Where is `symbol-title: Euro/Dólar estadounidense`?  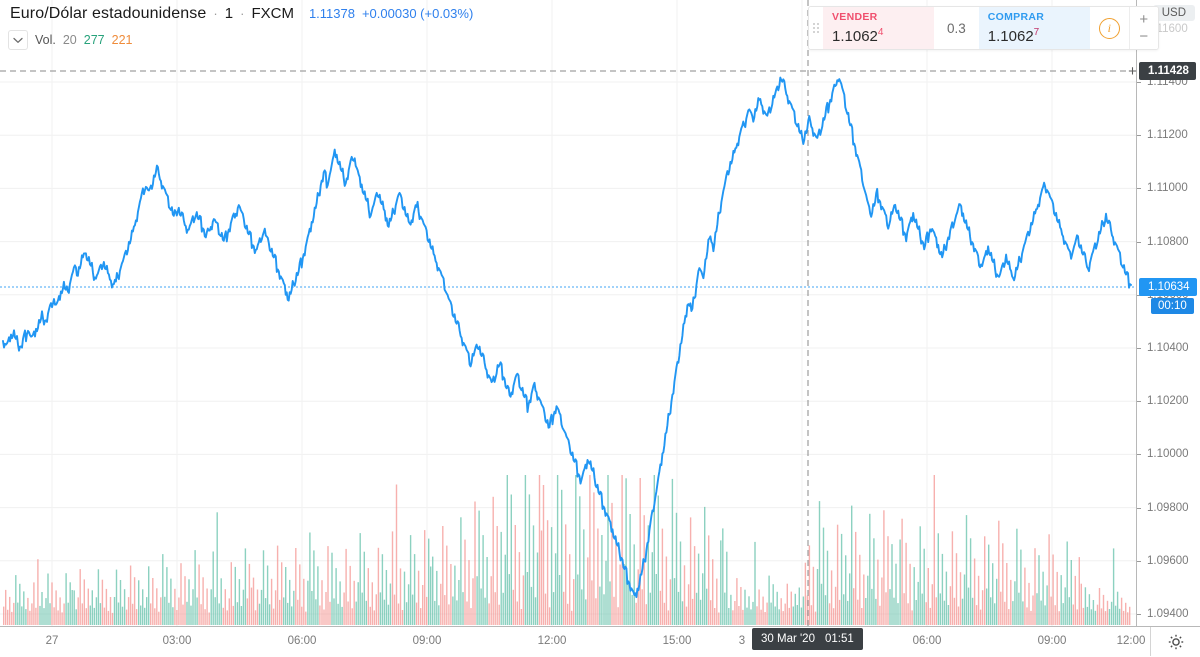
symbol-title: Euro/Dólar estadounidense is located at coordinates (108, 13).